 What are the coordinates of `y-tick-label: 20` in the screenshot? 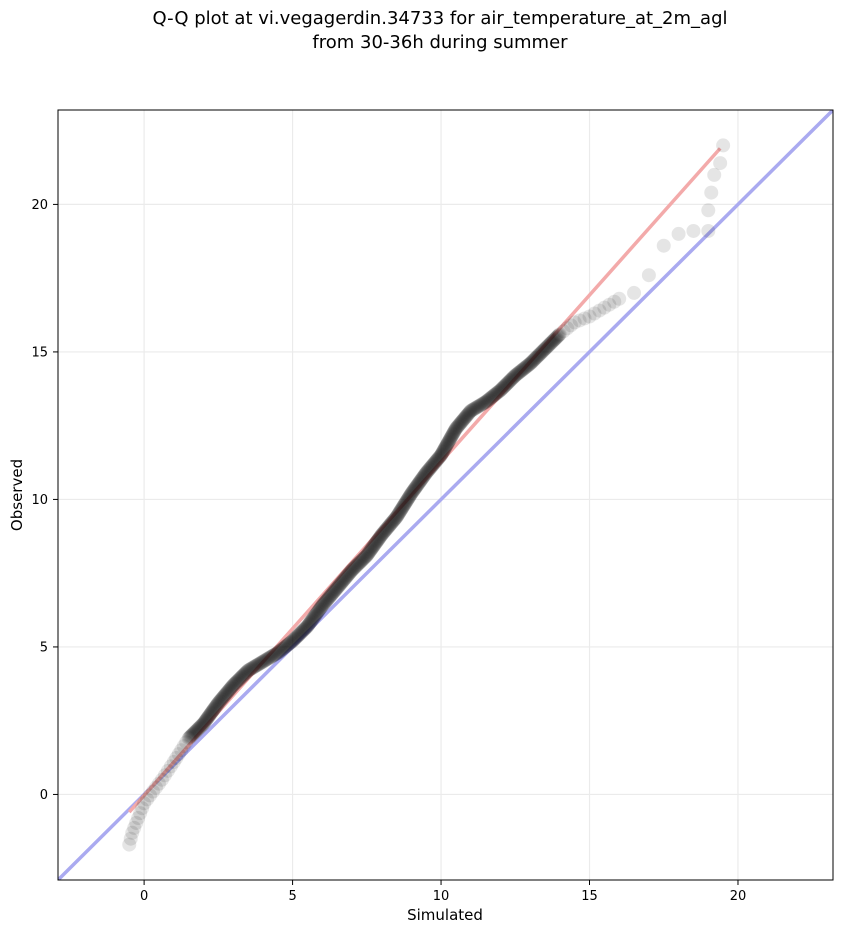 It's located at (39, 205).